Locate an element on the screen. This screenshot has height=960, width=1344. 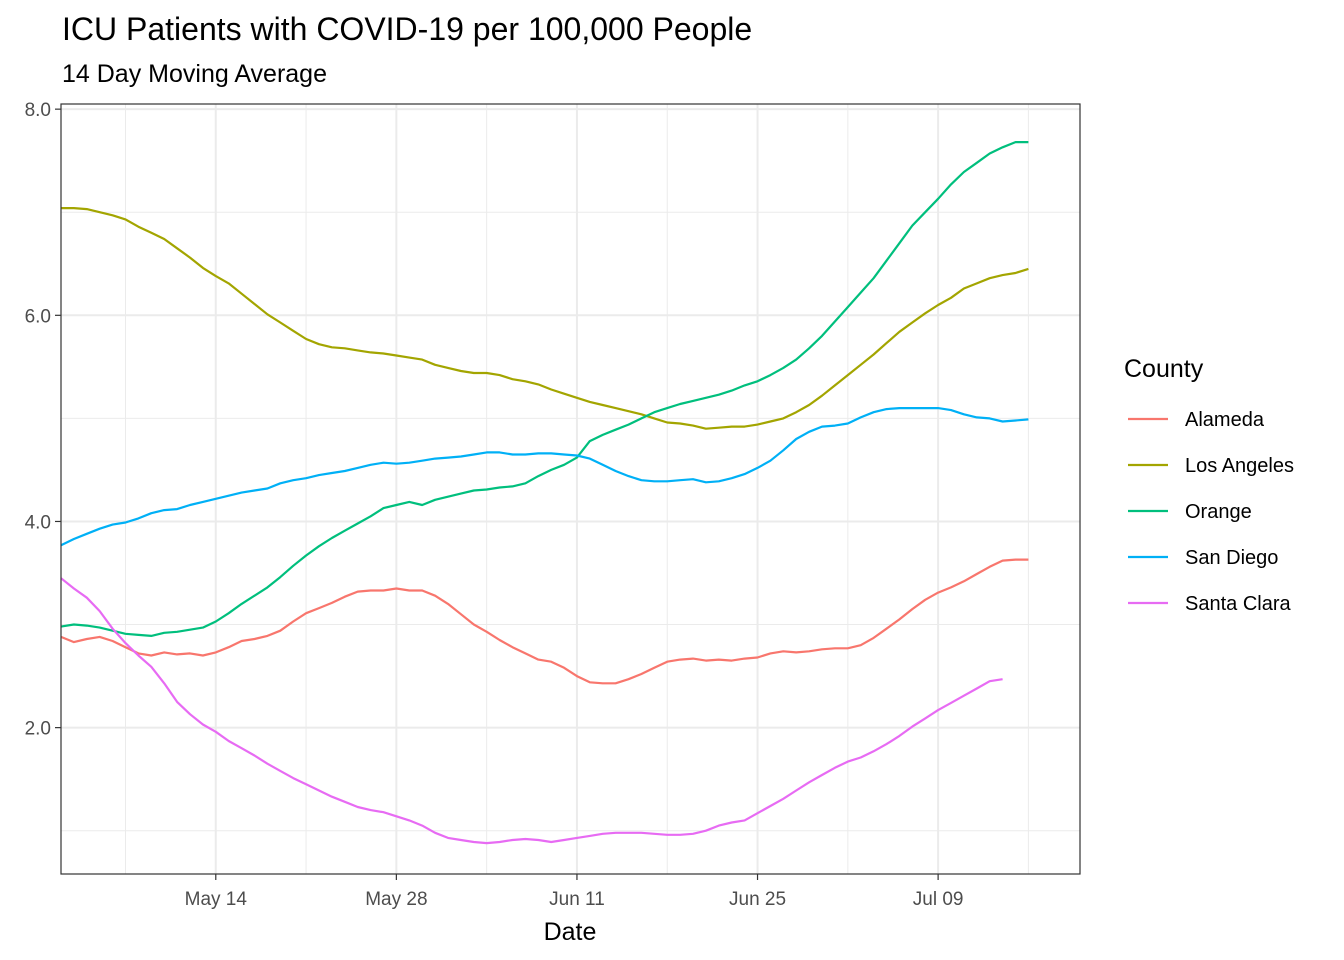
series-line-alameda is located at coordinates (544, 621).